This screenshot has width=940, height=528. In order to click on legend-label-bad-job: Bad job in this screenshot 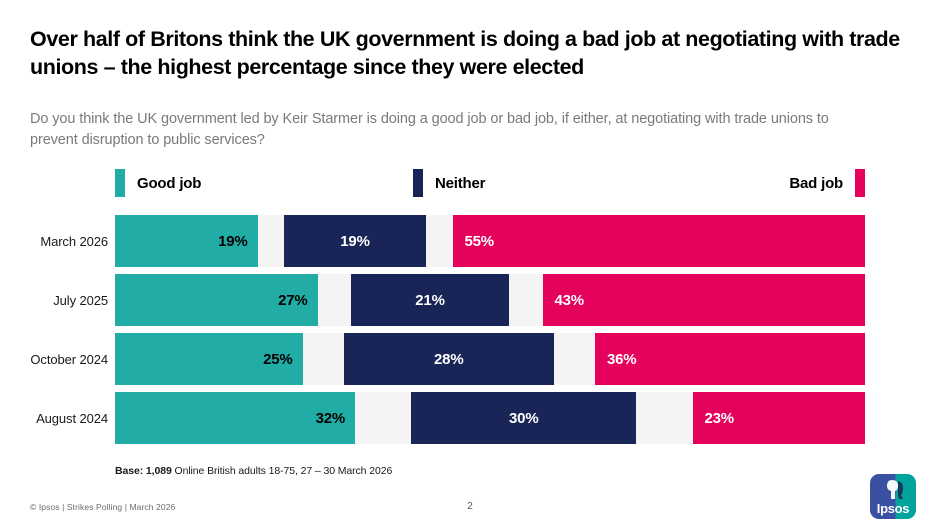, I will do `click(816, 183)`.